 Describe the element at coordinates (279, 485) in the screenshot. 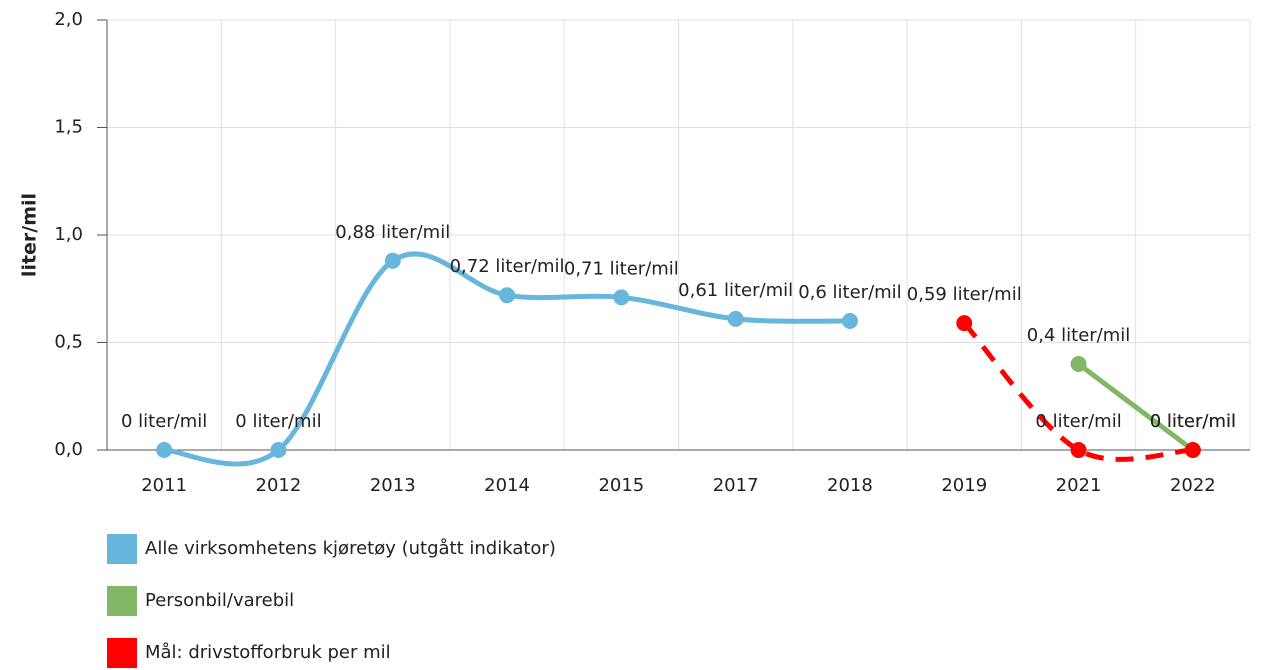

I see `x-tick-label: 2012` at that location.